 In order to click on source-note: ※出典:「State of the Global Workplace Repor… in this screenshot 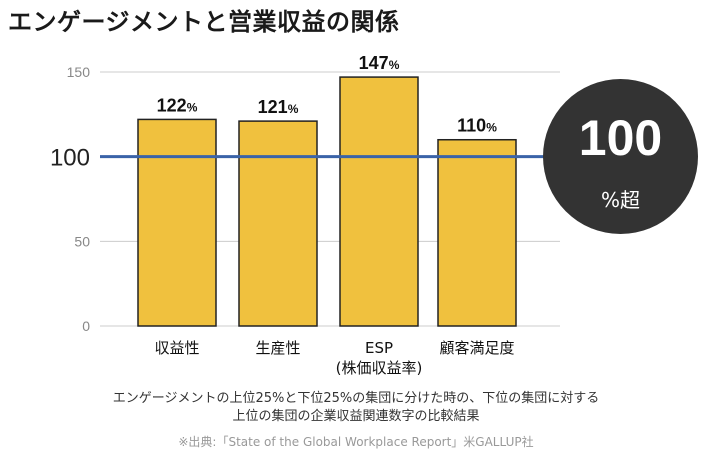, I will do `click(356, 442)`.